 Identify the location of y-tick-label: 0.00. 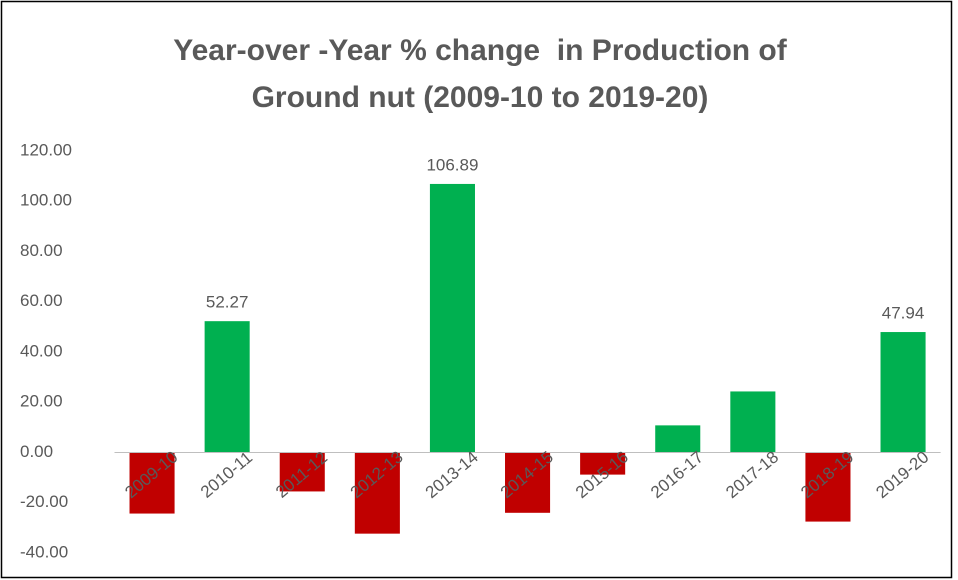
(36, 451).